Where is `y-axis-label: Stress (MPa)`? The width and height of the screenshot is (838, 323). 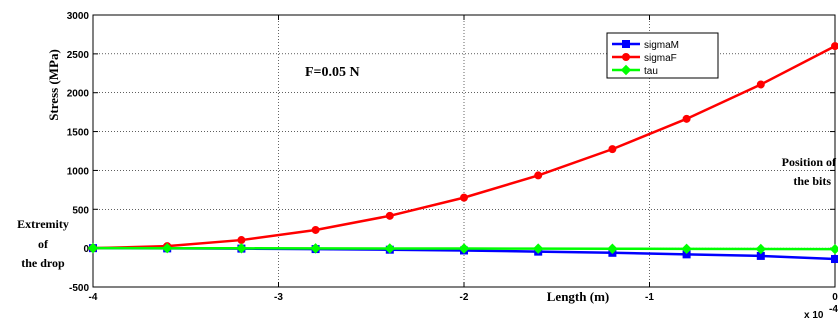
y-axis-label: Stress (MPa) is located at coordinates (53, 85).